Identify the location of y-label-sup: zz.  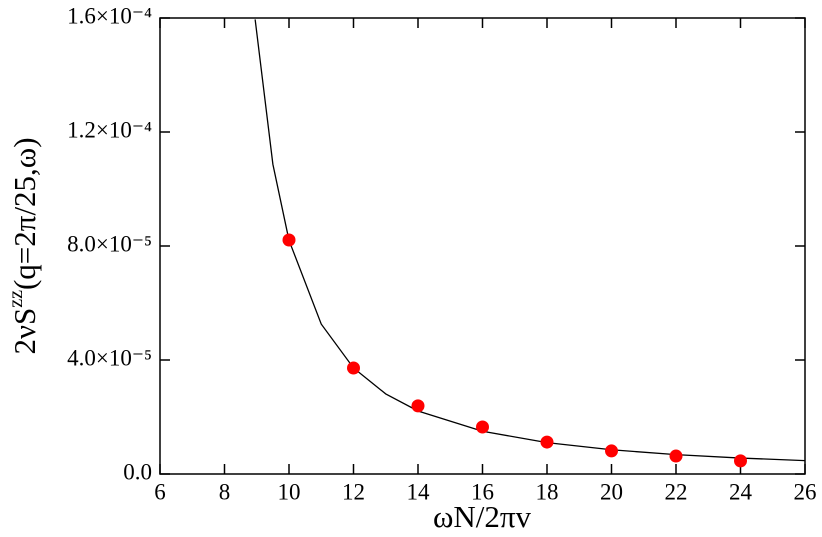
(16, 299).